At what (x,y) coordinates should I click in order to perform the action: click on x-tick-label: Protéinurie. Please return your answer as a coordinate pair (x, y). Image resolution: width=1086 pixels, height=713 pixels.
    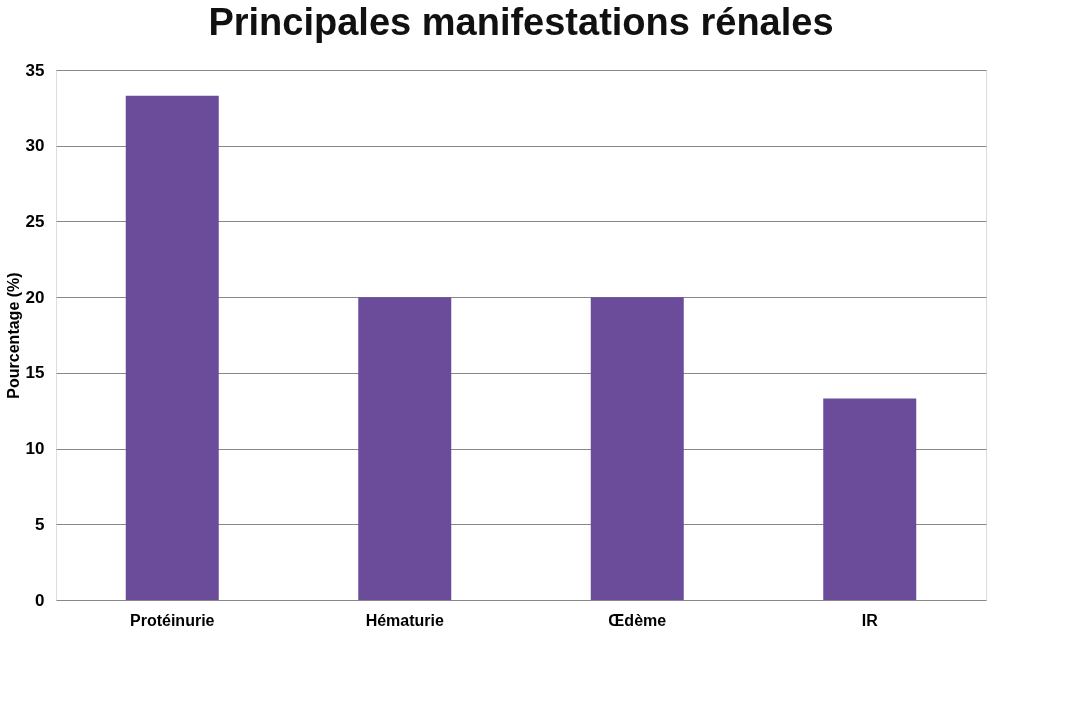
    Looking at the image, I should click on (172, 620).